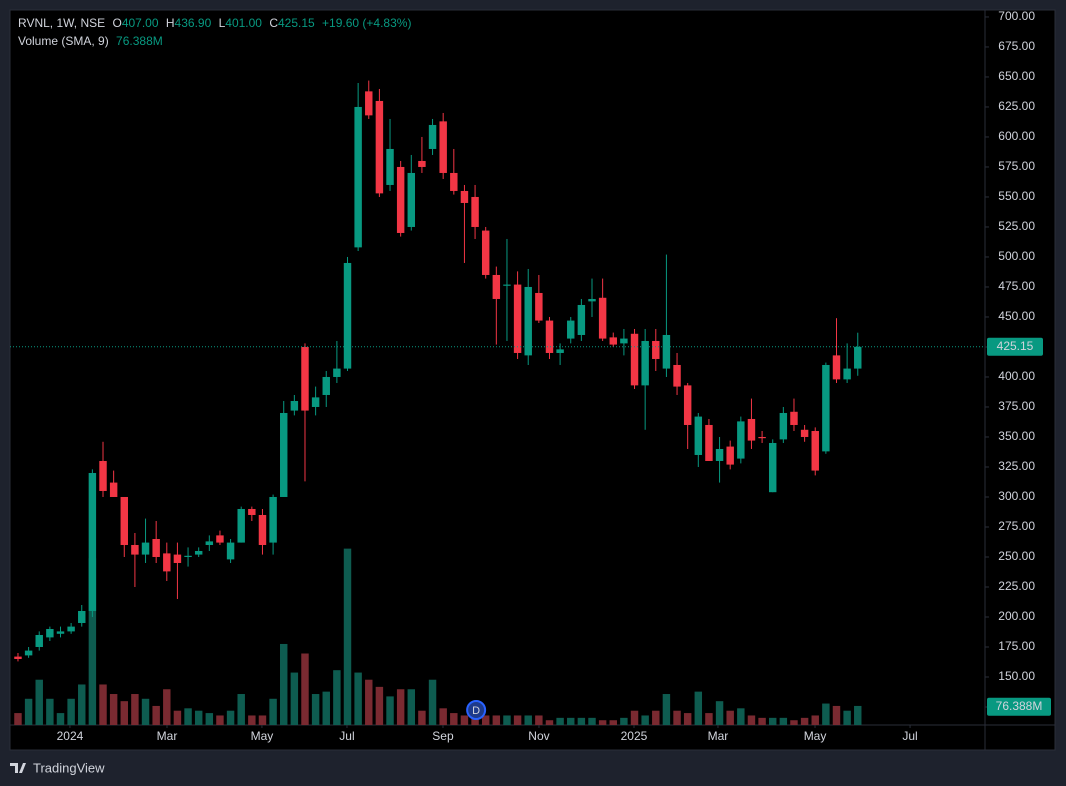  I want to click on volume-sma-box, so click(1019, 706).